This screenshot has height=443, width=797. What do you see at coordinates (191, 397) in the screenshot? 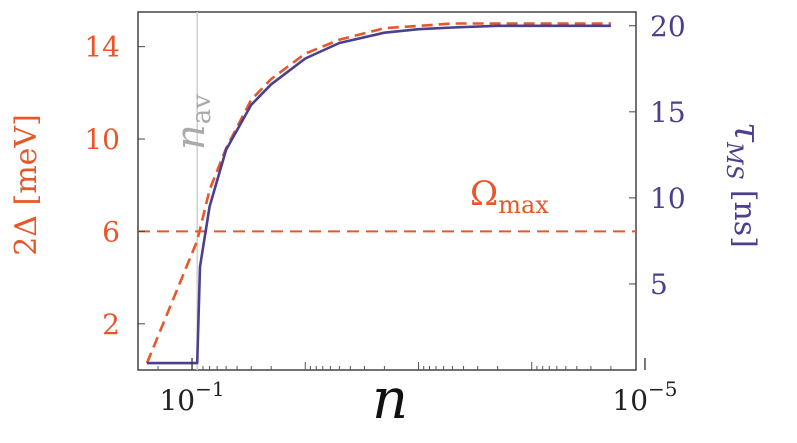
I see `x-tick-label: 10⁻¹` at bounding box center [191, 397].